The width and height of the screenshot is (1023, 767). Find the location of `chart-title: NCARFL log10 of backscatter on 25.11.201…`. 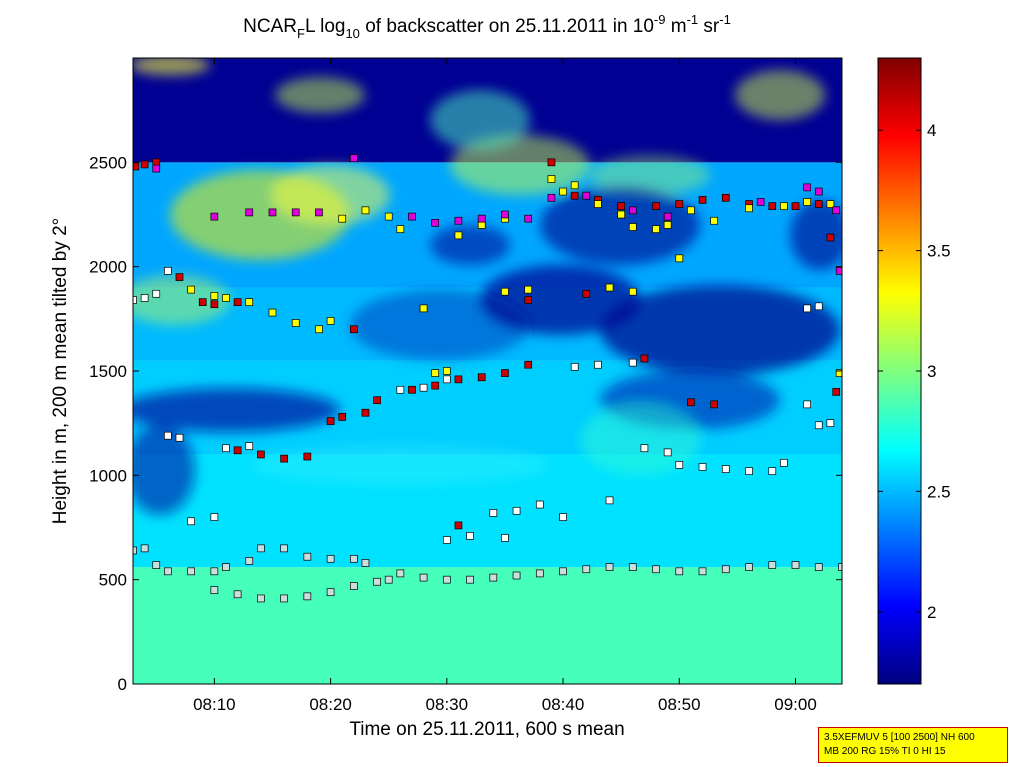

chart-title: NCARFL log10 of backscatter on 25.11.201… is located at coordinates (487, 26).